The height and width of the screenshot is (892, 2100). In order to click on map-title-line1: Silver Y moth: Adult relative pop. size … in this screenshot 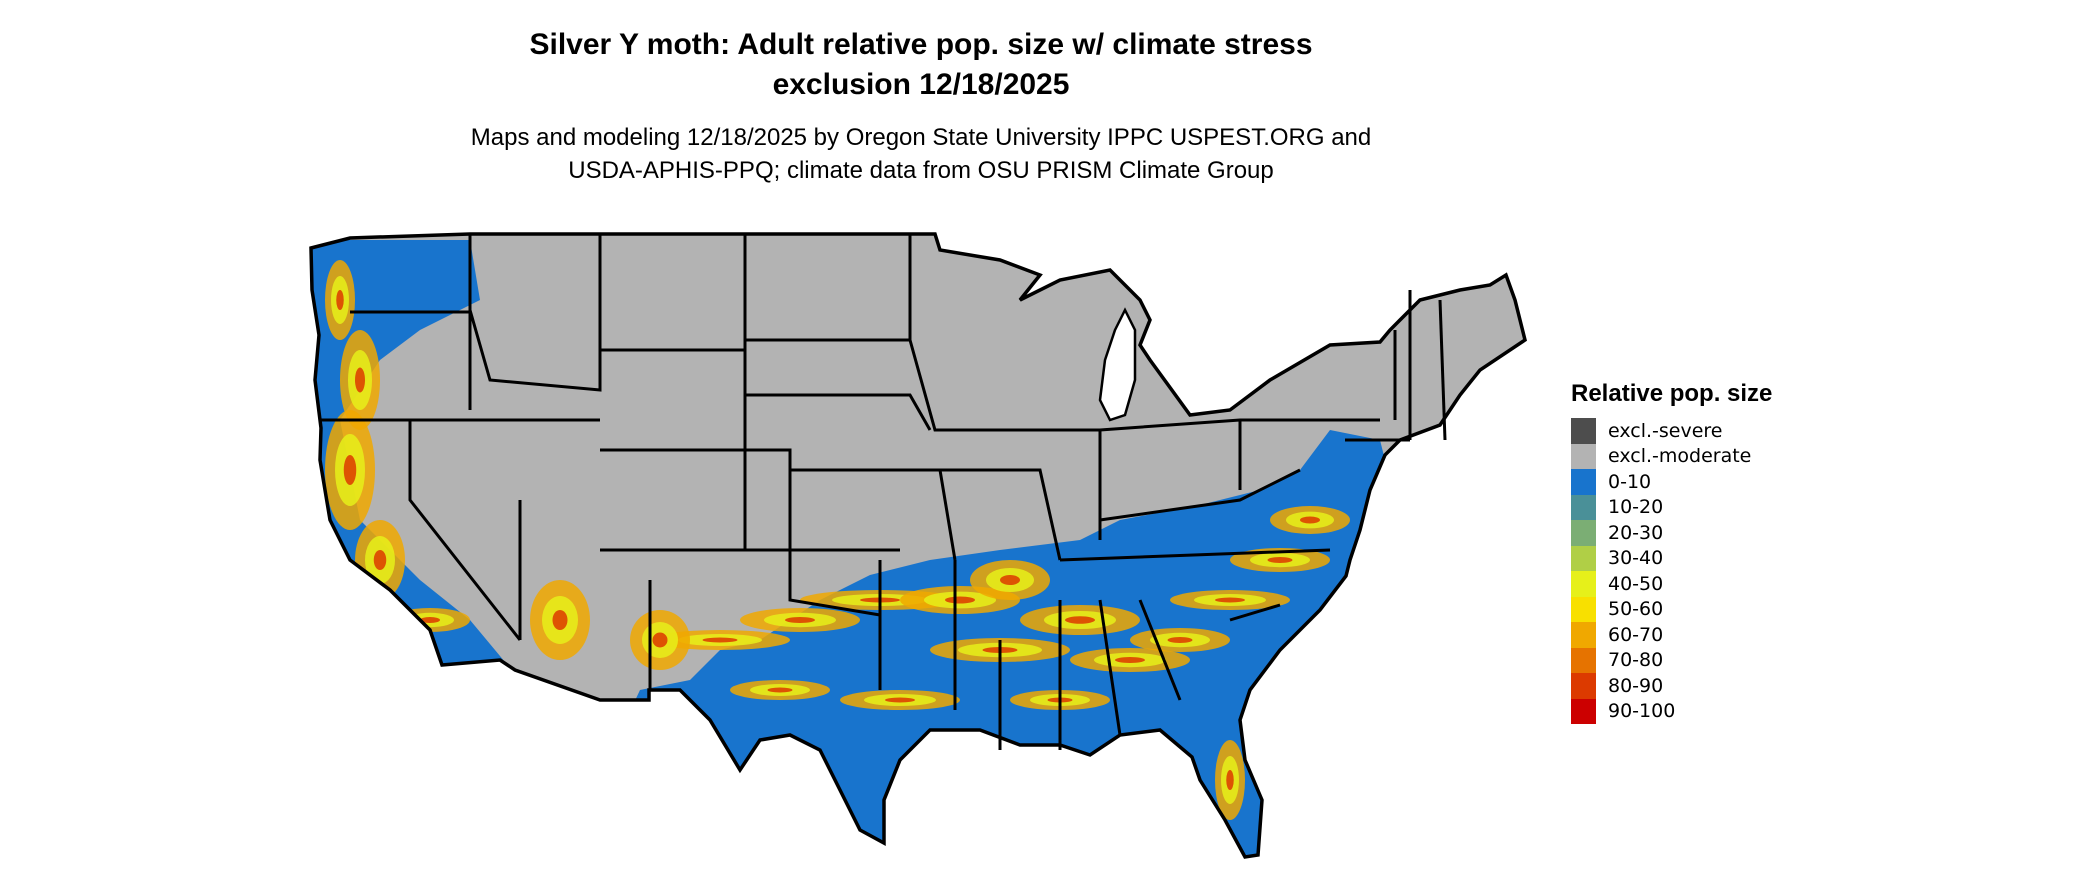, I will do `click(921, 44)`.